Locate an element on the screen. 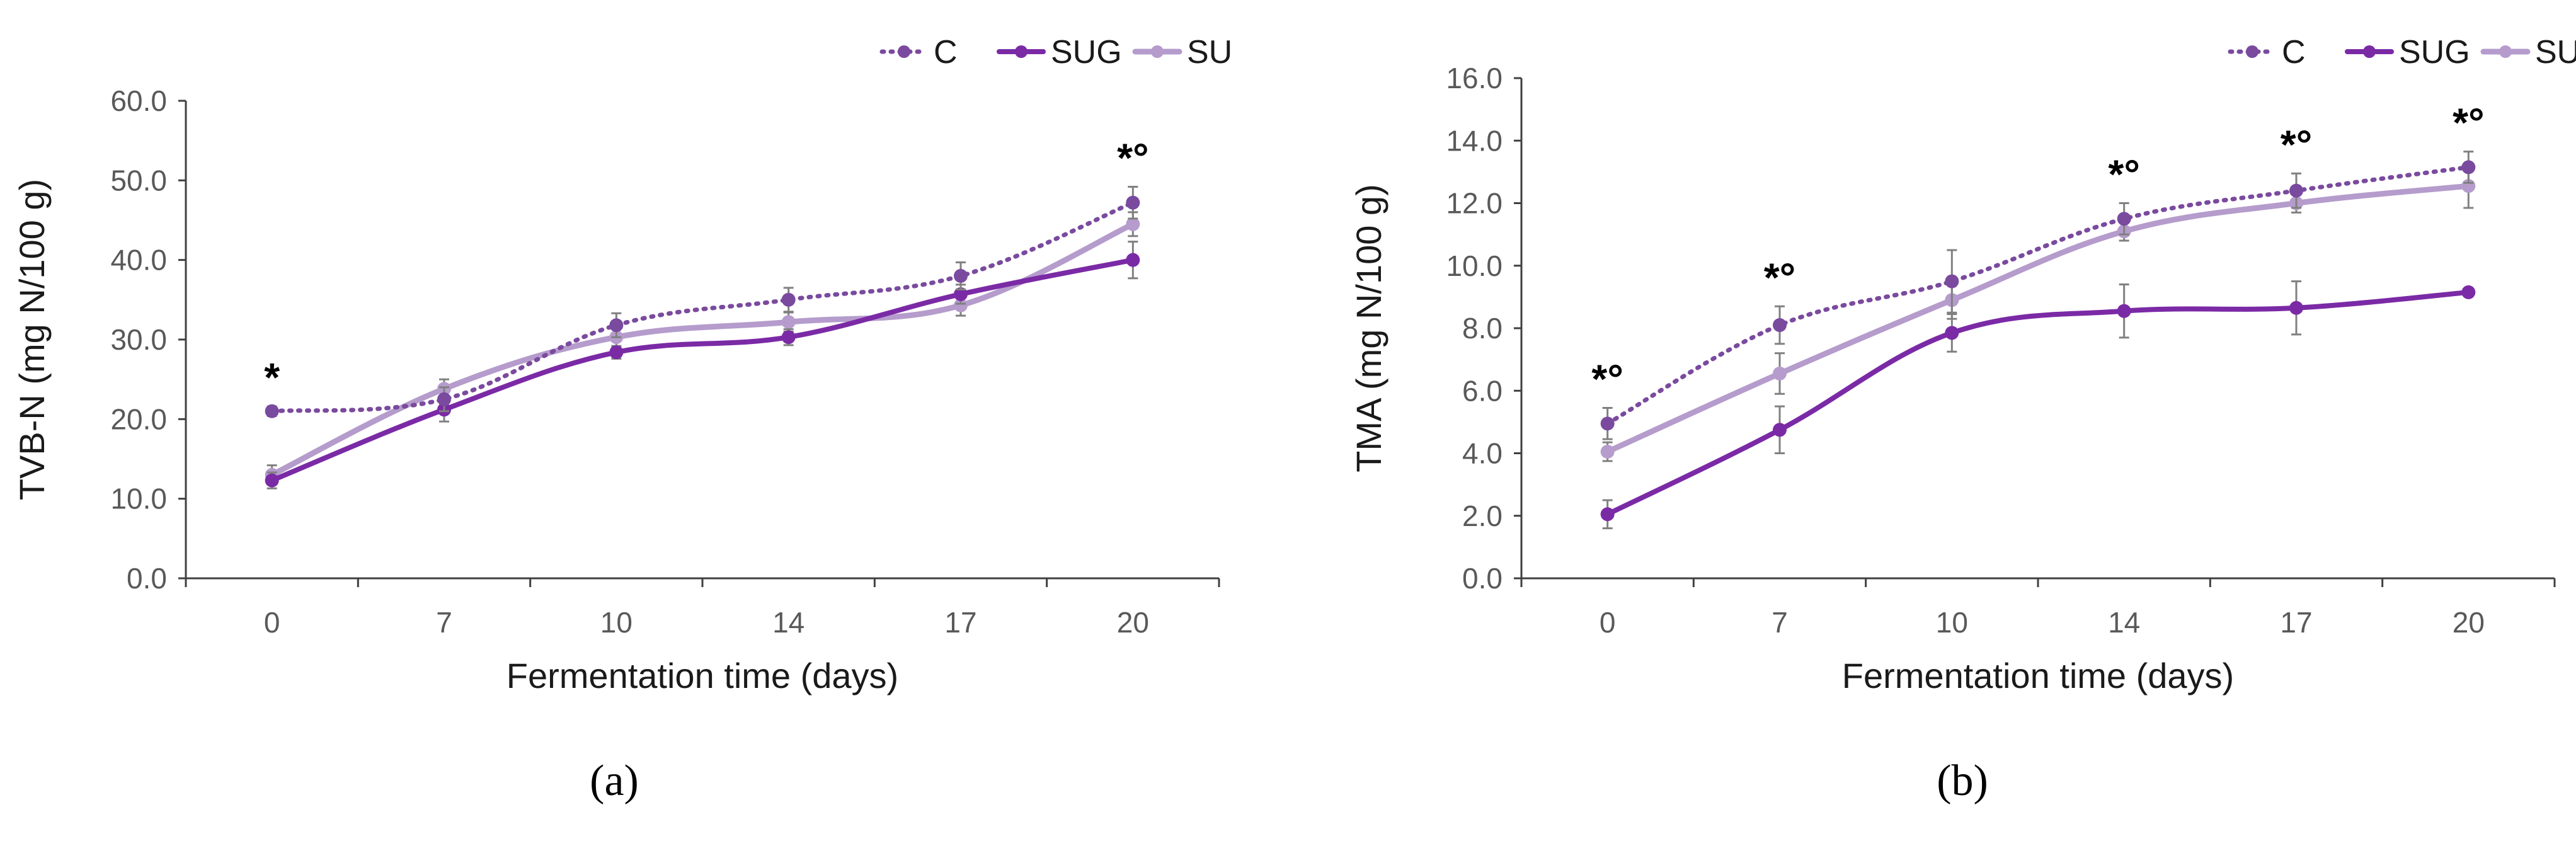  y-tick-label: 8.0 is located at coordinates (1482, 329).